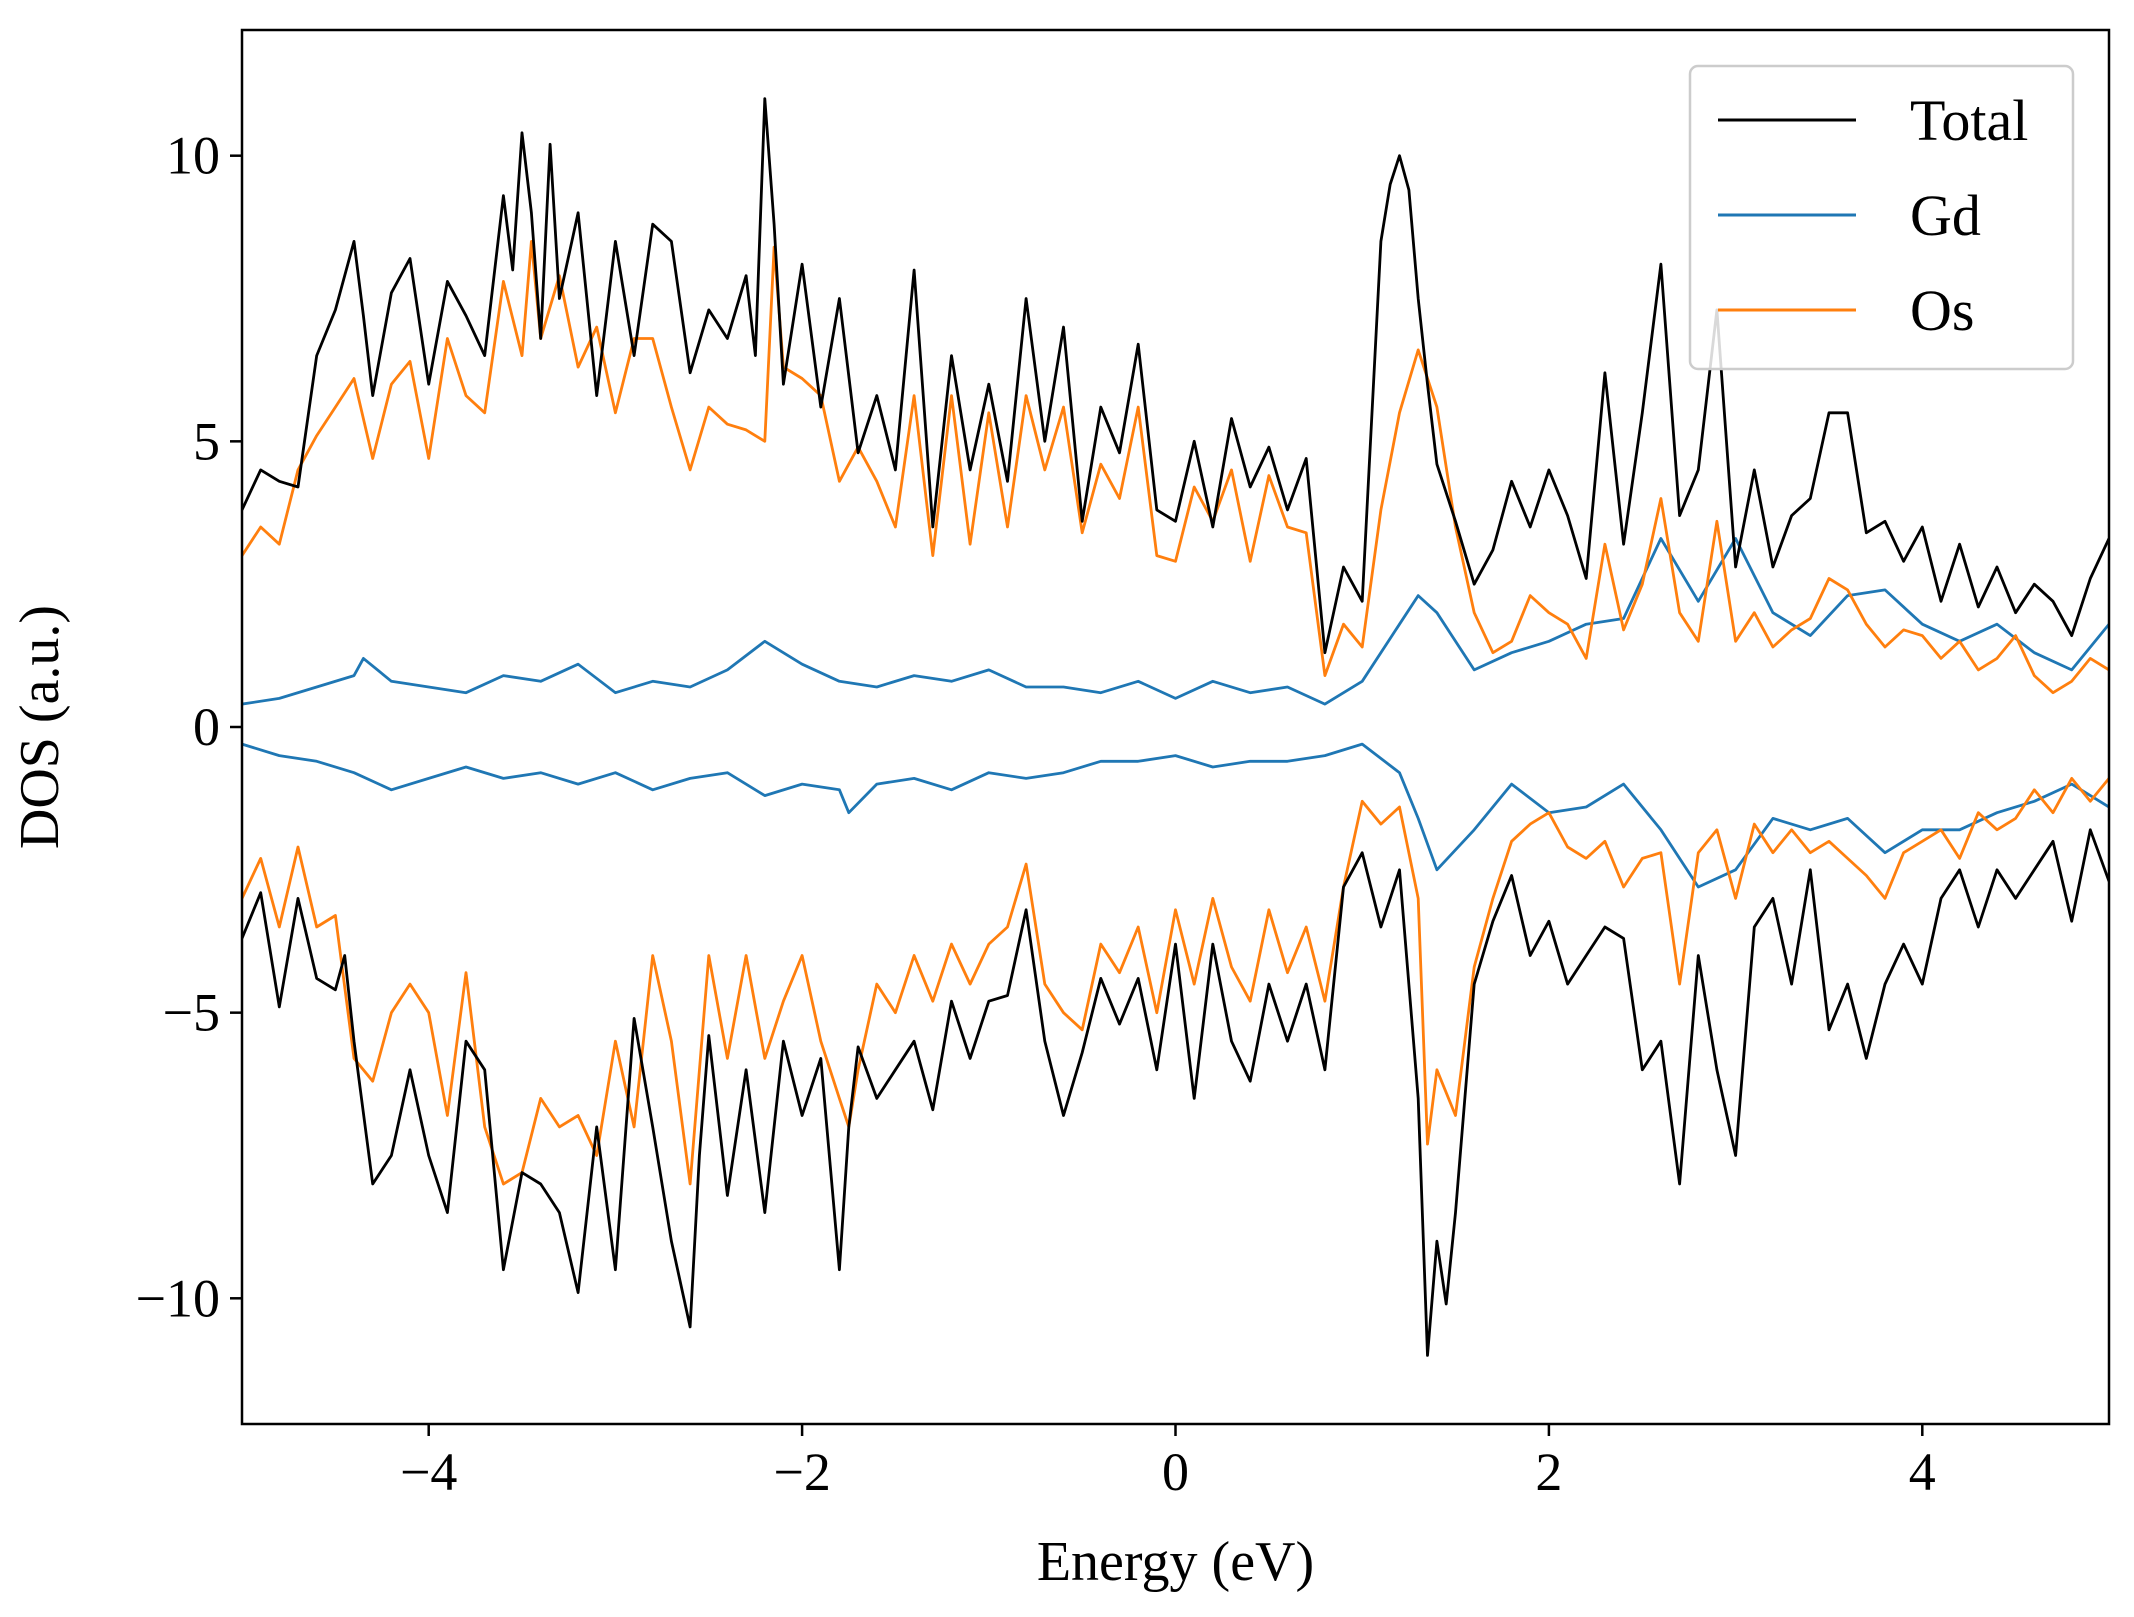 The width and height of the screenshot is (2134, 1617). Describe the element at coordinates (1548, 1472) in the screenshot. I see `x-tick-label: 2` at that location.